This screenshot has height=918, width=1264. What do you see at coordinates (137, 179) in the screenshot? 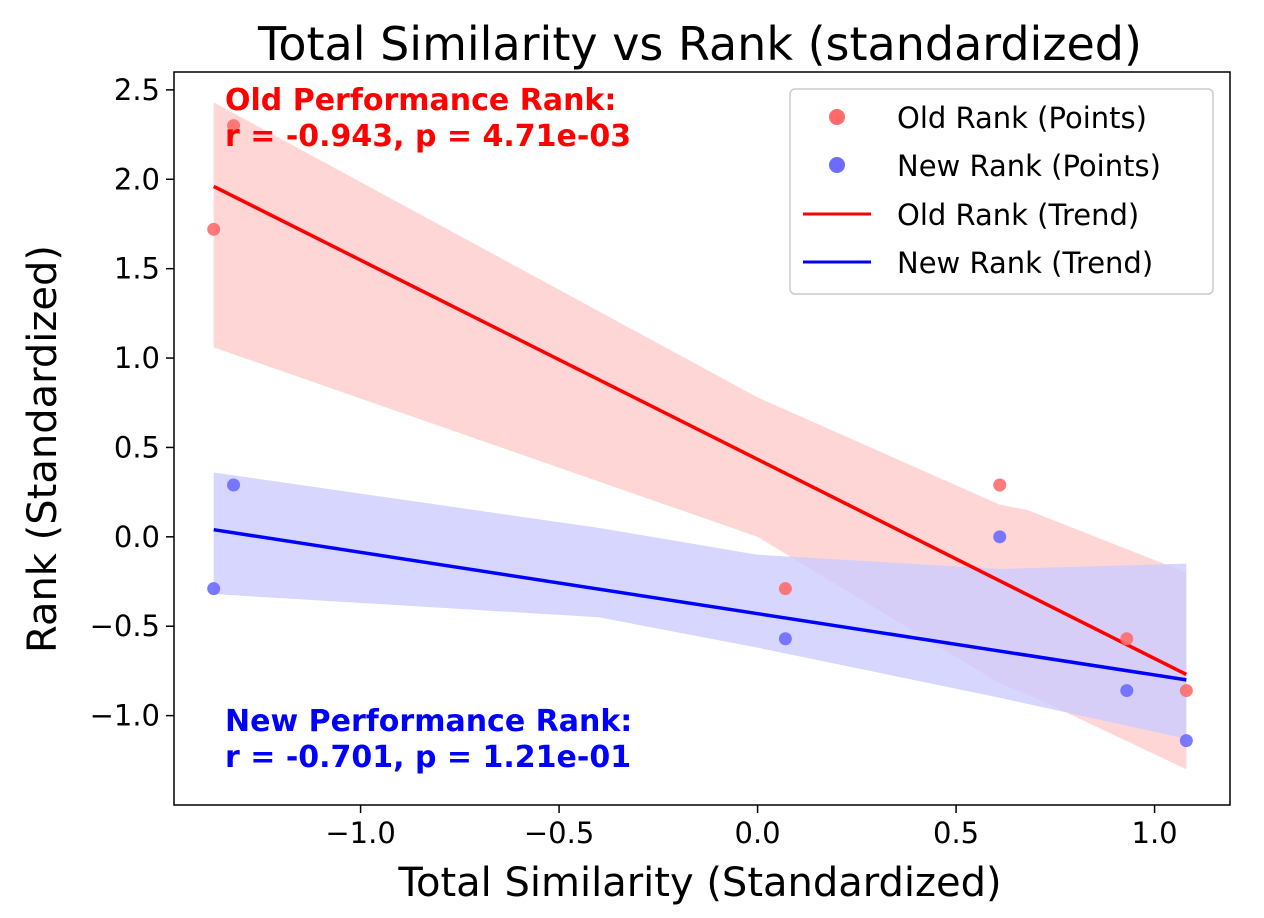
I see `y-tick-label: 2.0` at bounding box center [137, 179].